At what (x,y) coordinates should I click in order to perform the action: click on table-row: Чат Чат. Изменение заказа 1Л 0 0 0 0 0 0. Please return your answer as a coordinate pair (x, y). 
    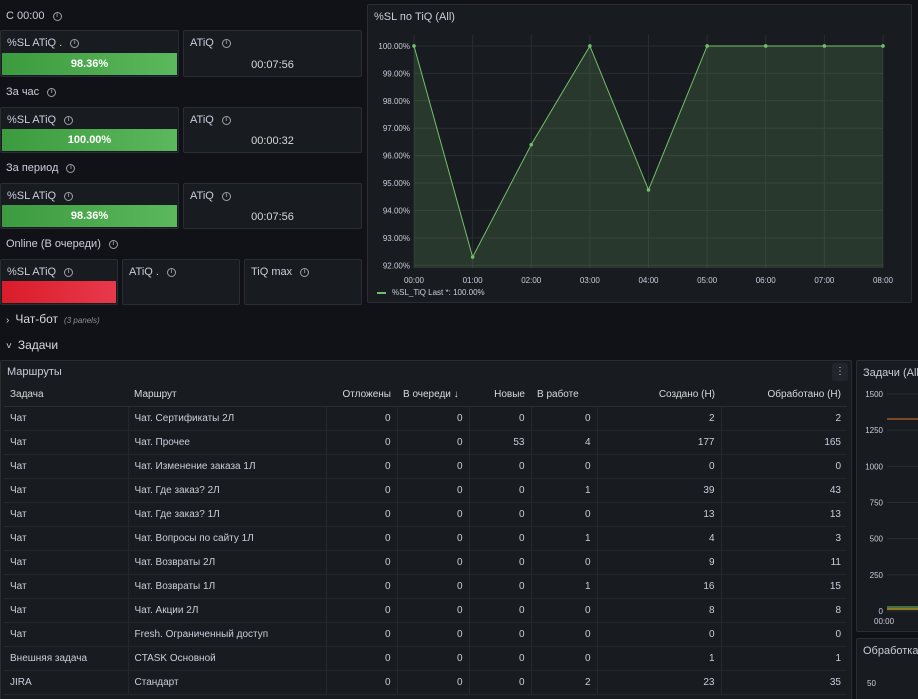
    Looking at the image, I should click on (425, 466).